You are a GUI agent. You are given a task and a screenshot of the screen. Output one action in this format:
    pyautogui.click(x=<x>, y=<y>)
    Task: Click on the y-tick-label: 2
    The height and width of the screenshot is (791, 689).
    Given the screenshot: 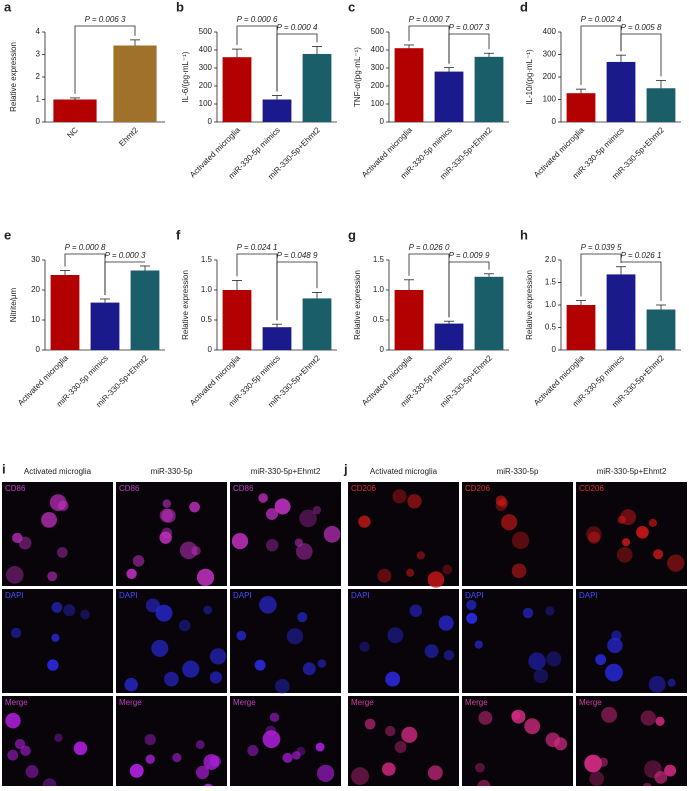 What is the action you would take?
    pyautogui.click(x=38, y=76)
    